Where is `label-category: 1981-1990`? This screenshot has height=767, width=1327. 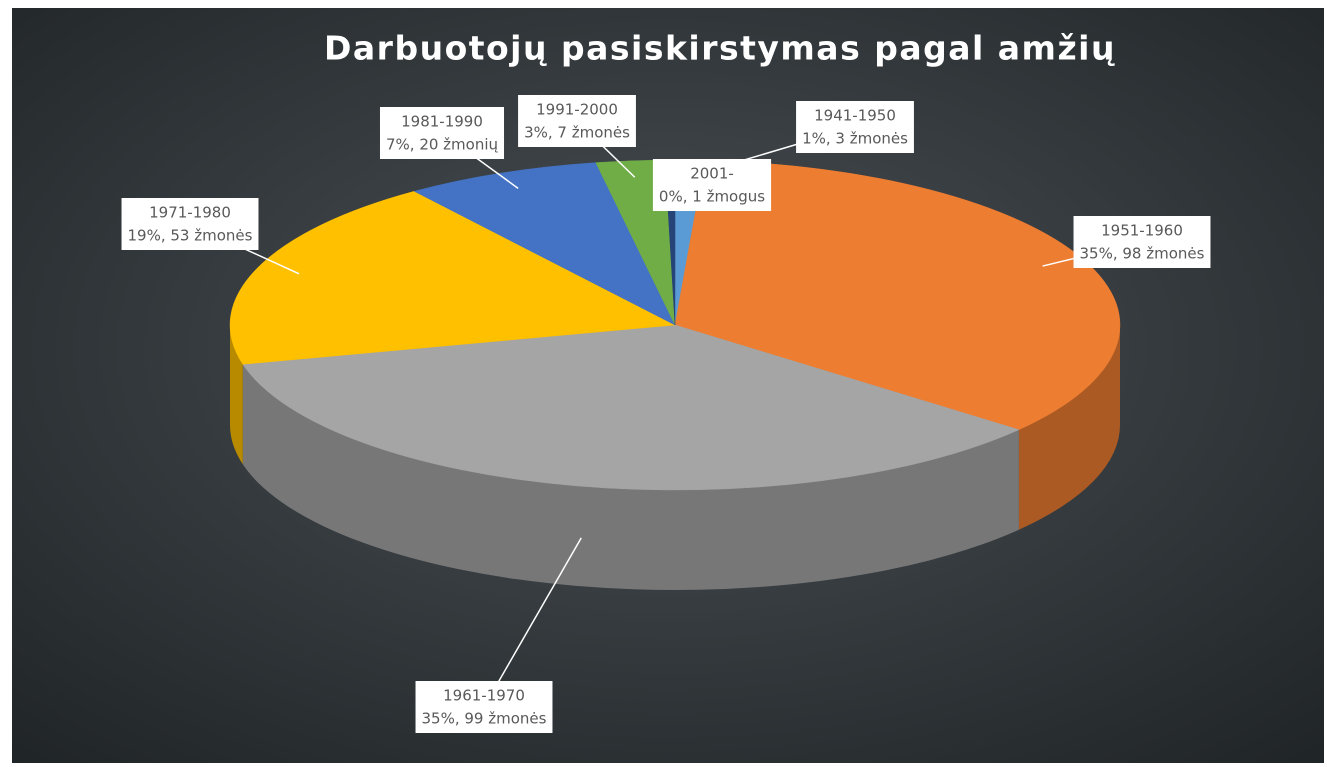 label-category: 1981-1990 is located at coordinates (442, 122).